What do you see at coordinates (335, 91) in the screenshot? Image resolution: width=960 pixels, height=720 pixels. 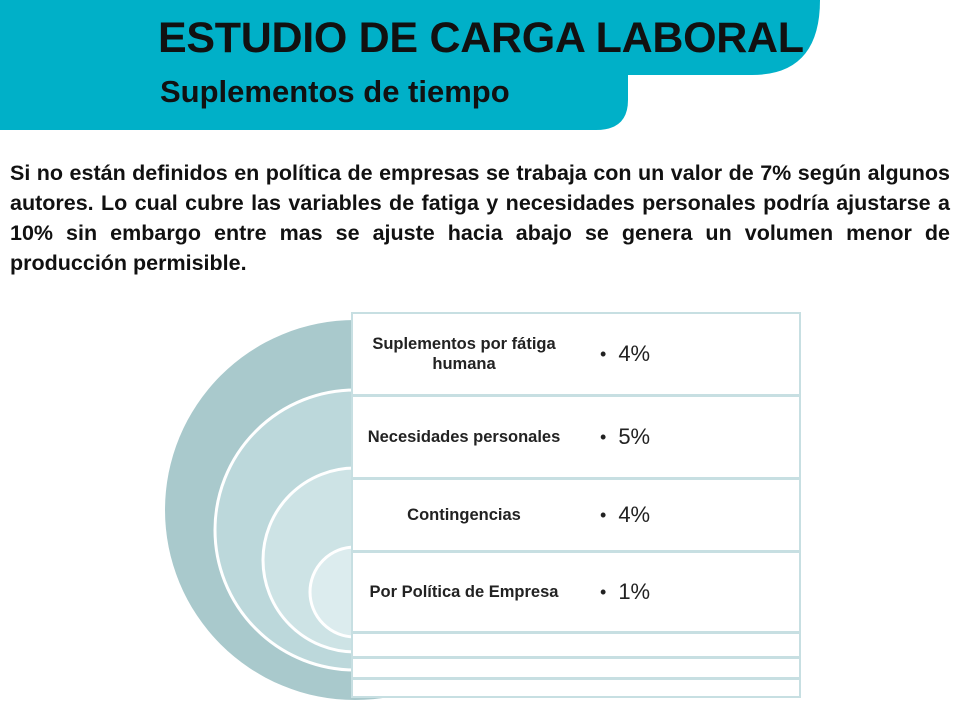 I see `page-subtitle: Suplementos de tiempo` at bounding box center [335, 91].